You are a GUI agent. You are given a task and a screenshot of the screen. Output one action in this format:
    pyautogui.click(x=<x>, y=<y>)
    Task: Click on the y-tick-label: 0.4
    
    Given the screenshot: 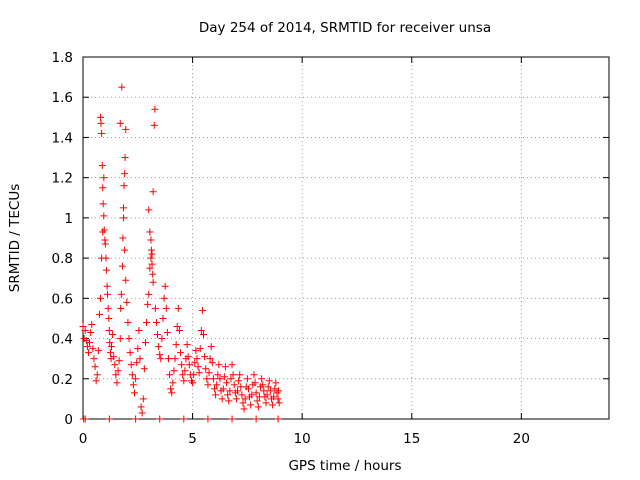 What is the action you would take?
    pyautogui.click(x=62, y=340)
    